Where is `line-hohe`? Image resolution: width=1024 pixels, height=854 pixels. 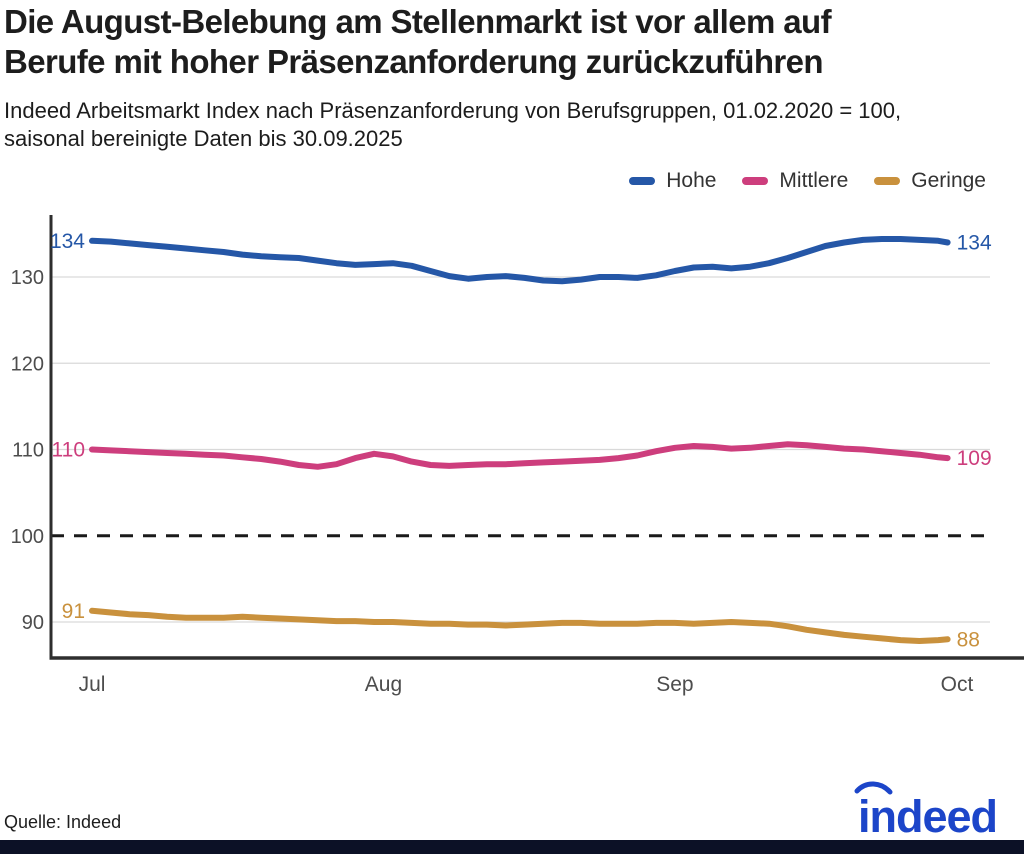 line-hohe is located at coordinates (520, 260).